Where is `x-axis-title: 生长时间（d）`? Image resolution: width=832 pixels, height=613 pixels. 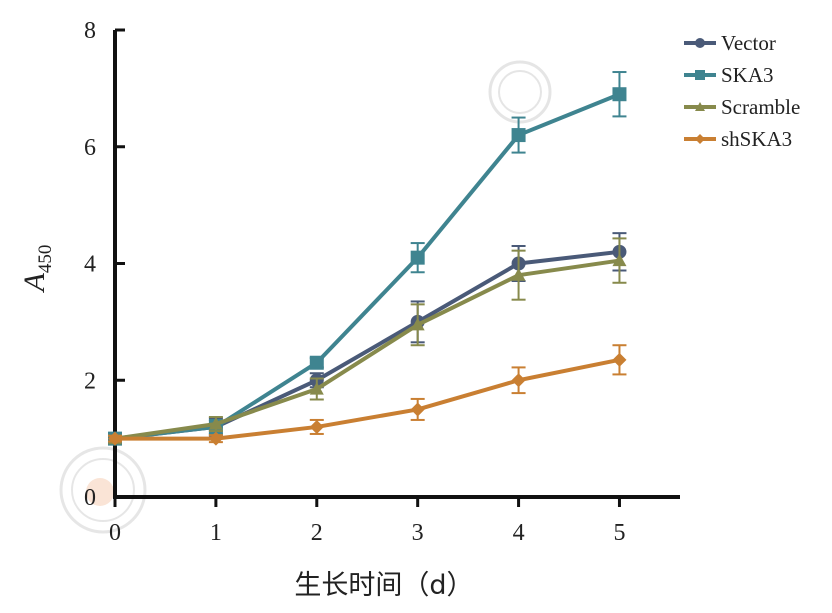 x-axis-title: 生长时间（d） is located at coordinates (383, 585).